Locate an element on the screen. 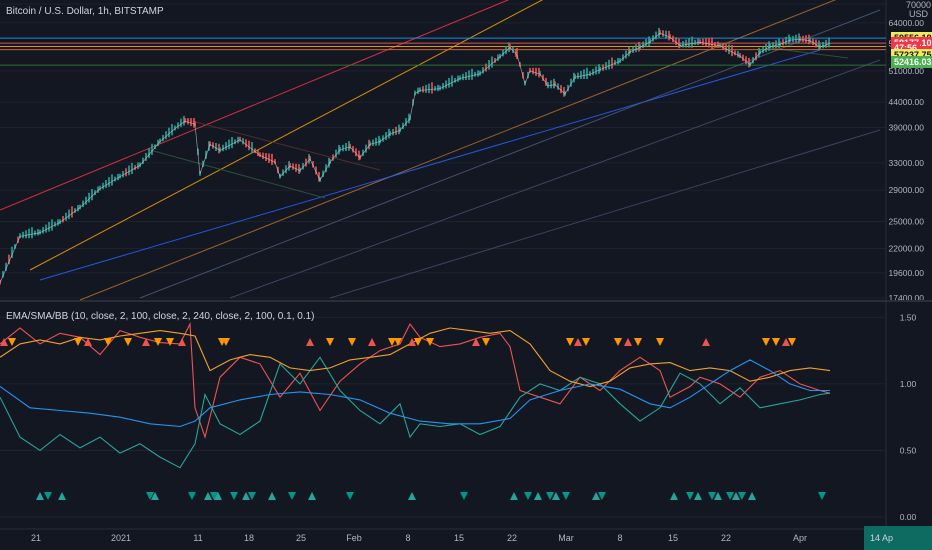 The width and height of the screenshot is (932, 550). price-tag: 52416.03 is located at coordinates (911, 61).